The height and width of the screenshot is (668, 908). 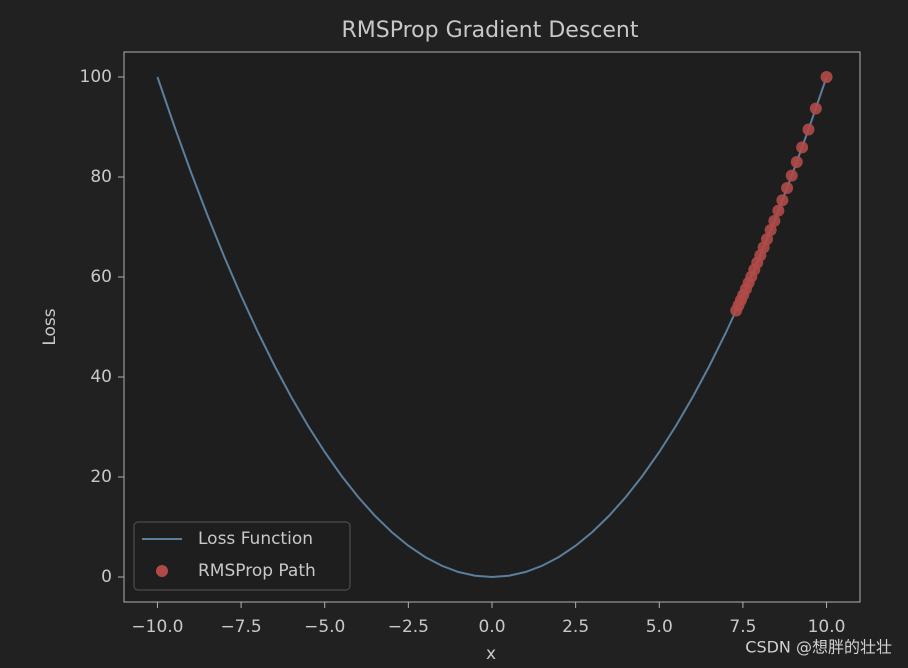 What do you see at coordinates (255, 539) in the screenshot?
I see `legend-label: Loss Function` at bounding box center [255, 539].